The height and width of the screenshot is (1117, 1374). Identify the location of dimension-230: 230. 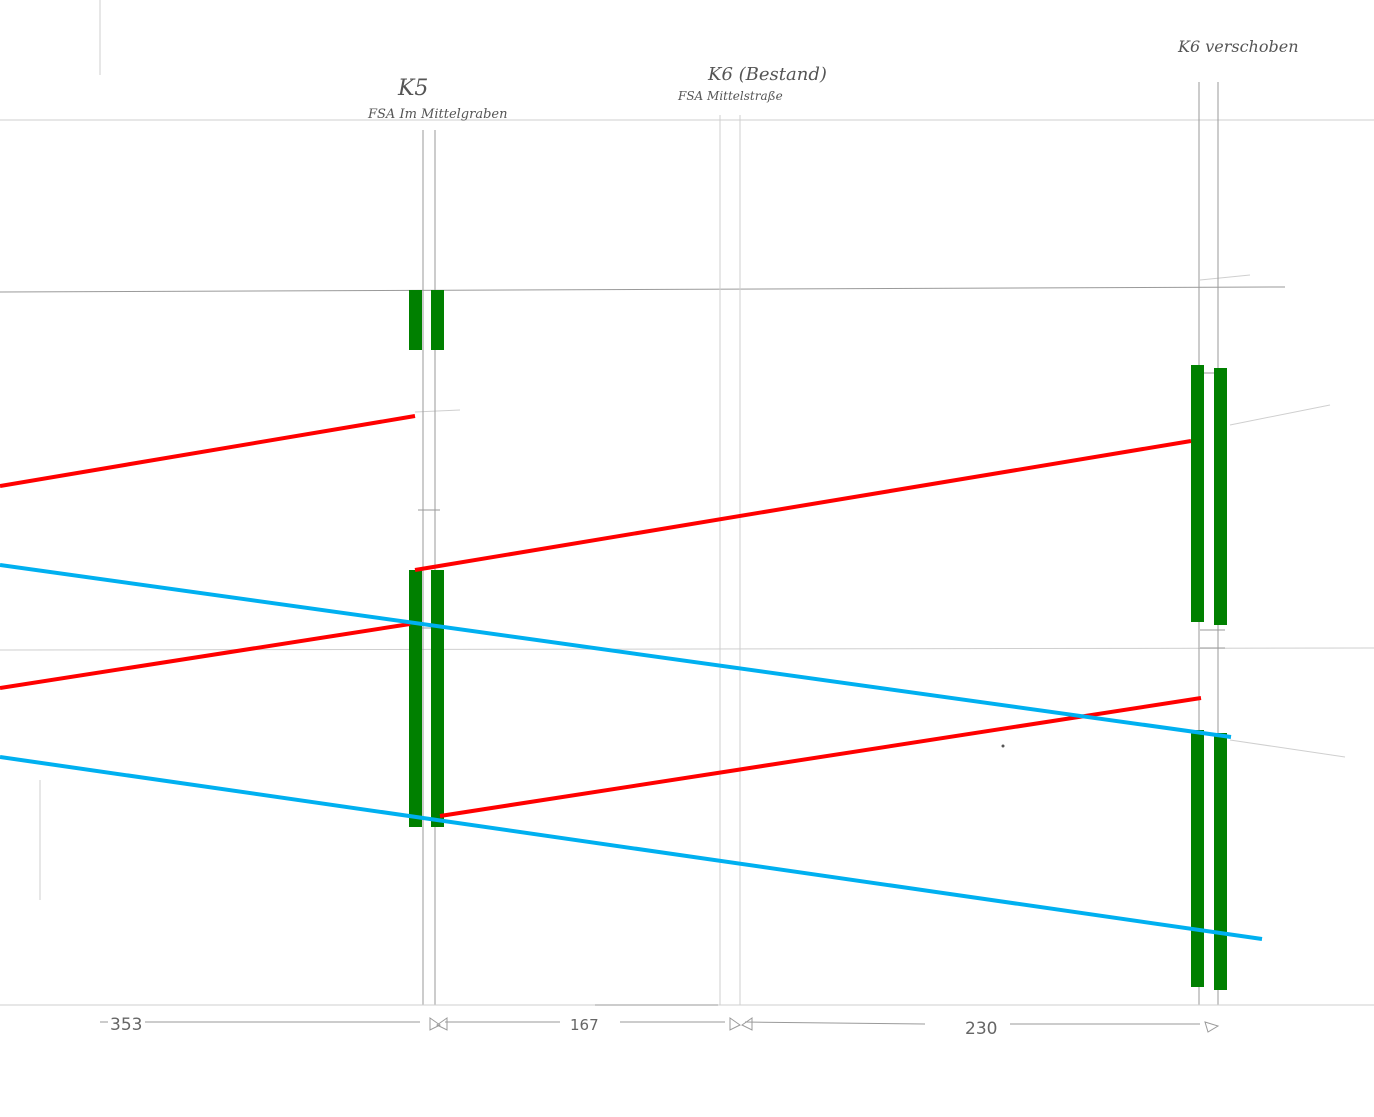
(981, 1029).